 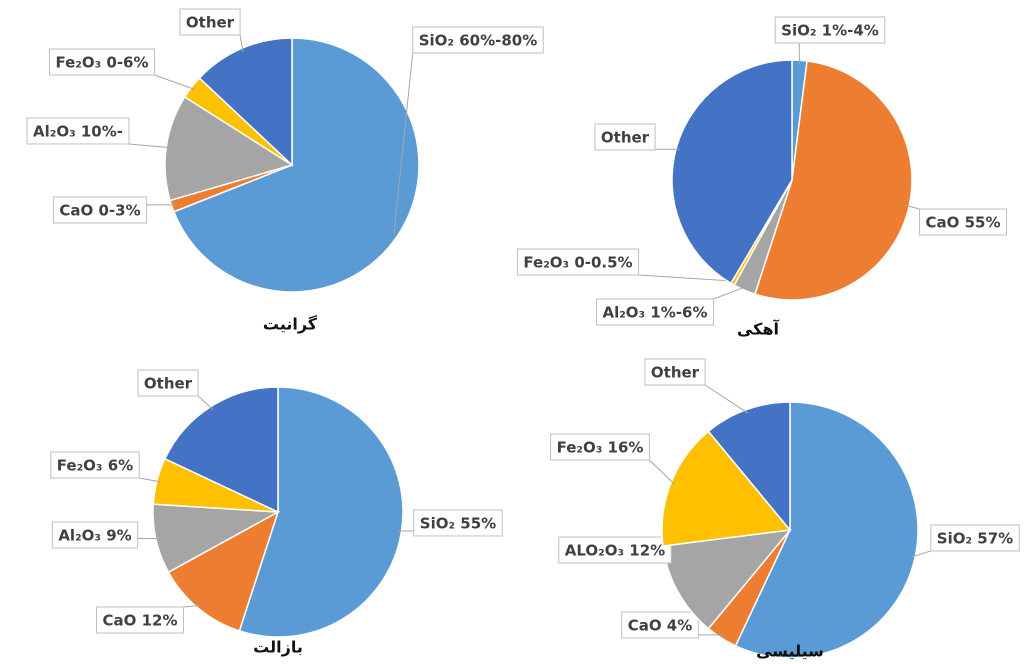 I want to click on data-label: Fe₂O₃ 6%, so click(x=95, y=466).